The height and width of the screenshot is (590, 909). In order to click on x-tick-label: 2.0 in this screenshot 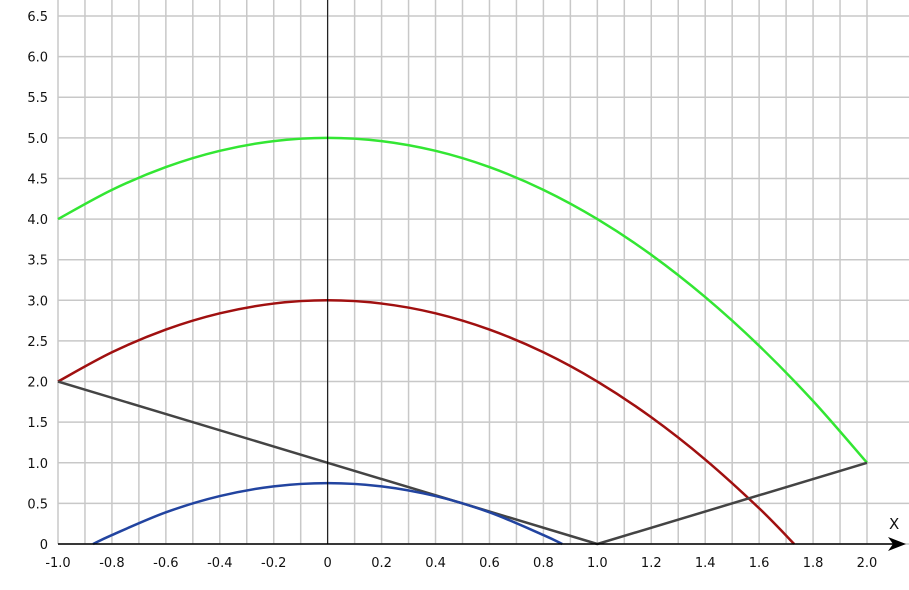, I will do `click(867, 563)`.